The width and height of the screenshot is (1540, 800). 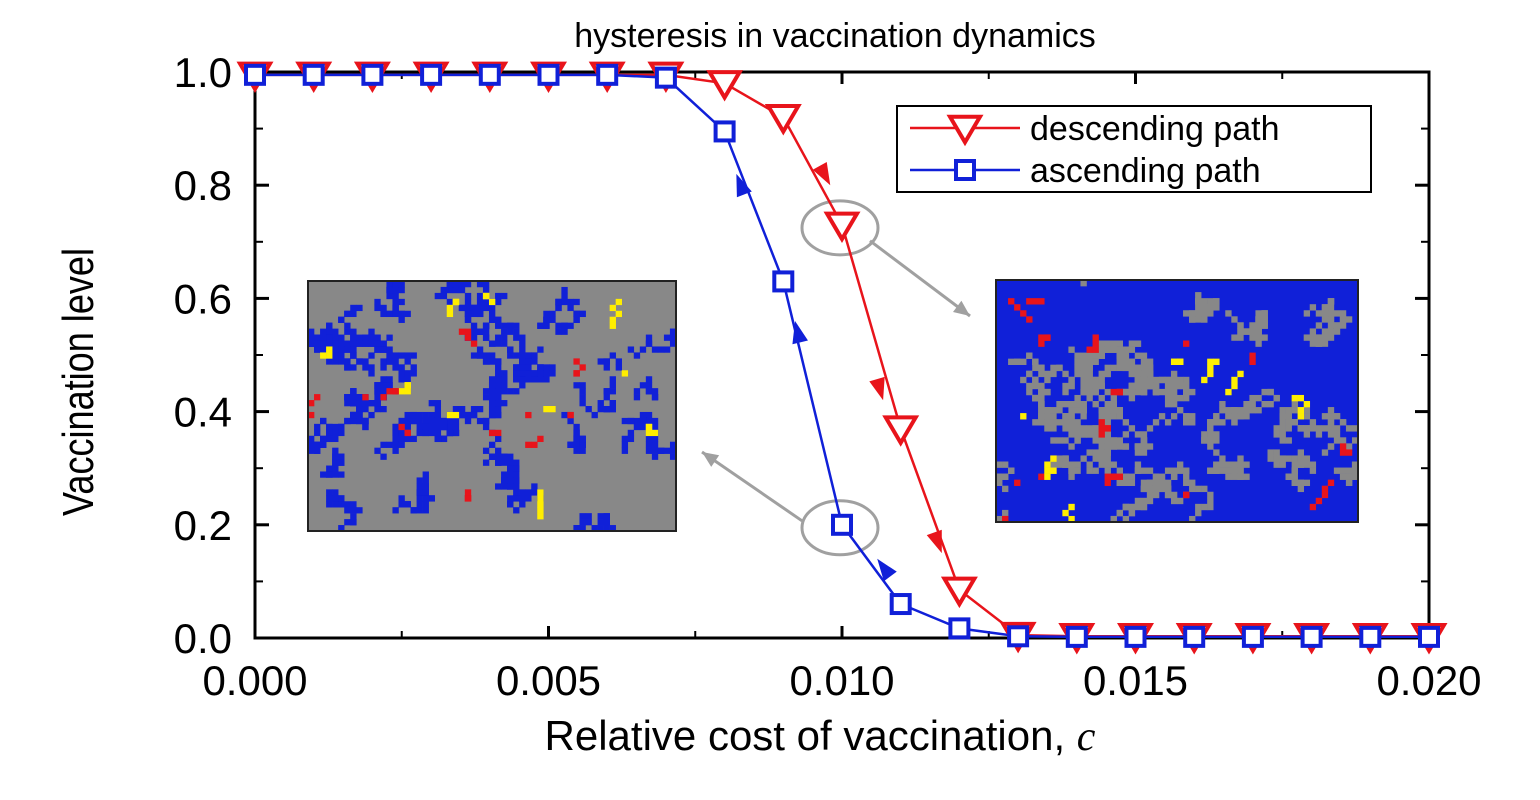 What do you see at coordinates (821, 174) in the screenshot?
I see `descending-arrow` at bounding box center [821, 174].